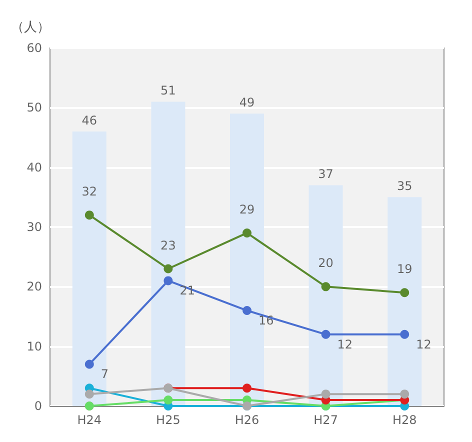  Describe the element at coordinates (168, 245) in the screenshot. I see `data-label: 23` at that location.